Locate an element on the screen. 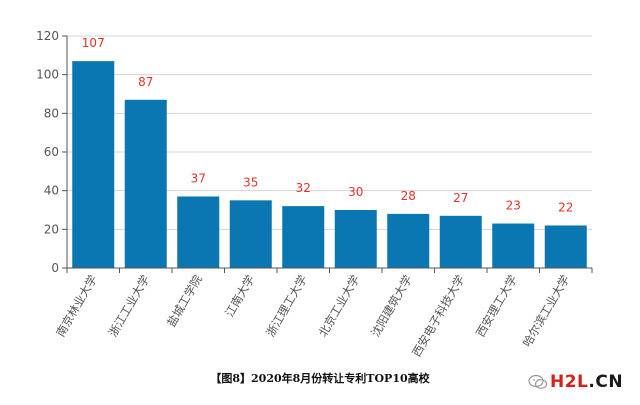  data-label: 22 is located at coordinates (565, 207).